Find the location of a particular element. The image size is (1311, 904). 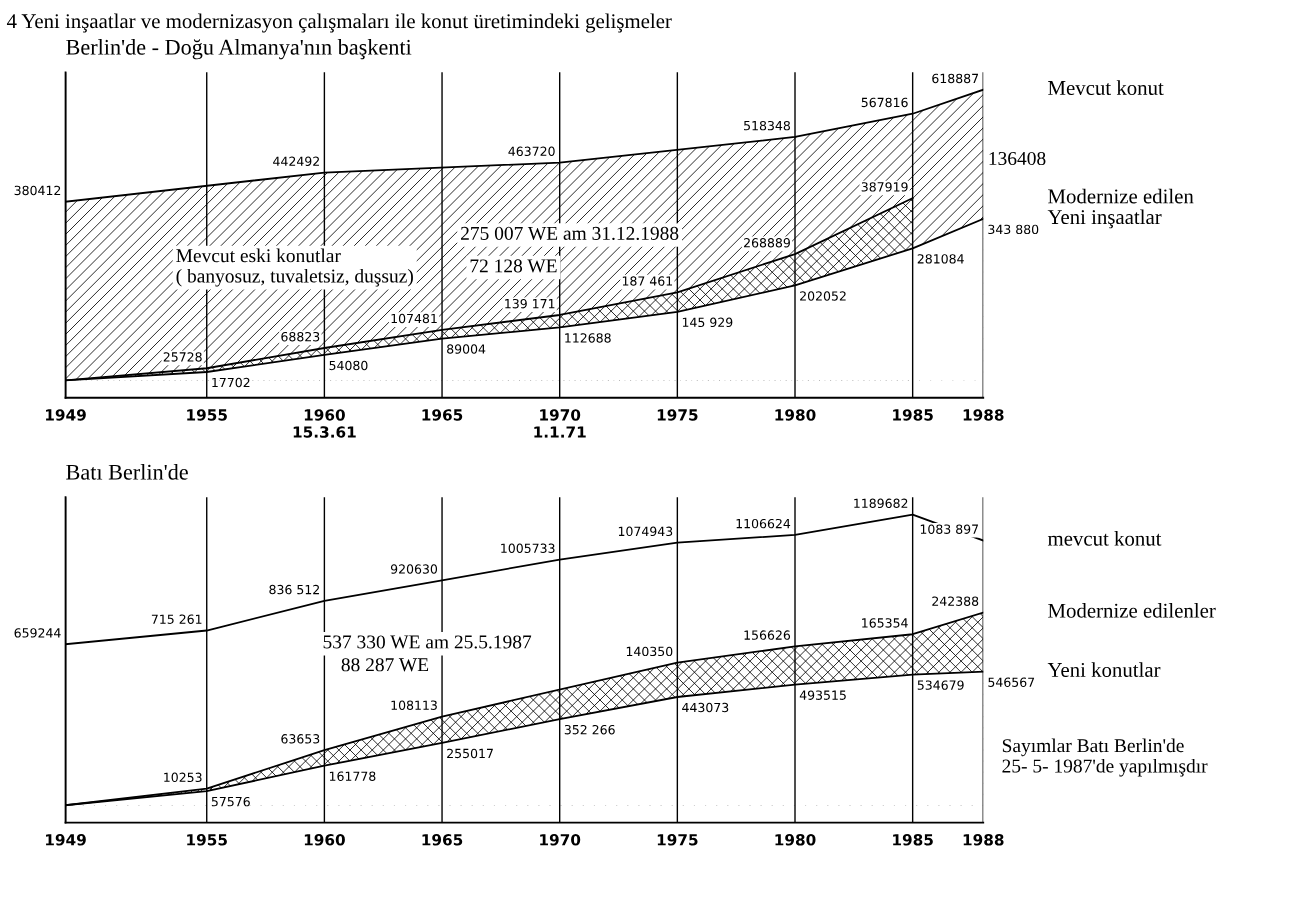

text: Yeni konutlar is located at coordinates (1104, 669).